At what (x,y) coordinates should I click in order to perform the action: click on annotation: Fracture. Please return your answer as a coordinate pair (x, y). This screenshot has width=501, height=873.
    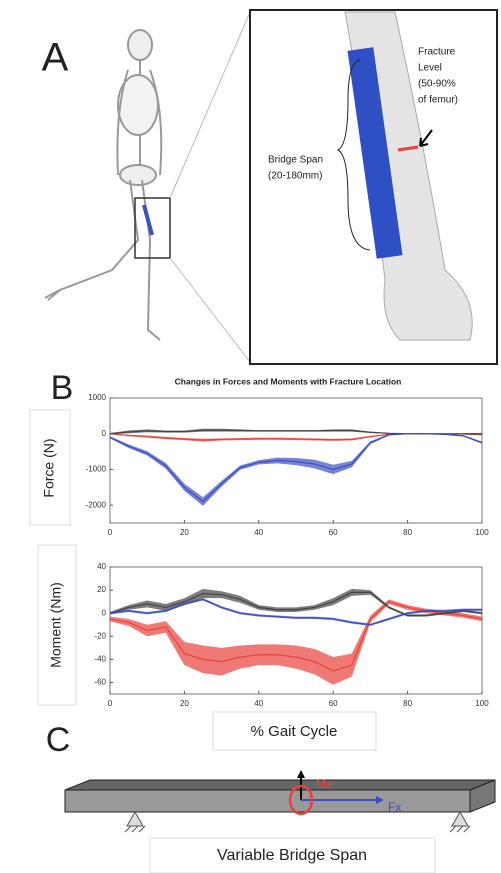
    Looking at the image, I should click on (437, 52).